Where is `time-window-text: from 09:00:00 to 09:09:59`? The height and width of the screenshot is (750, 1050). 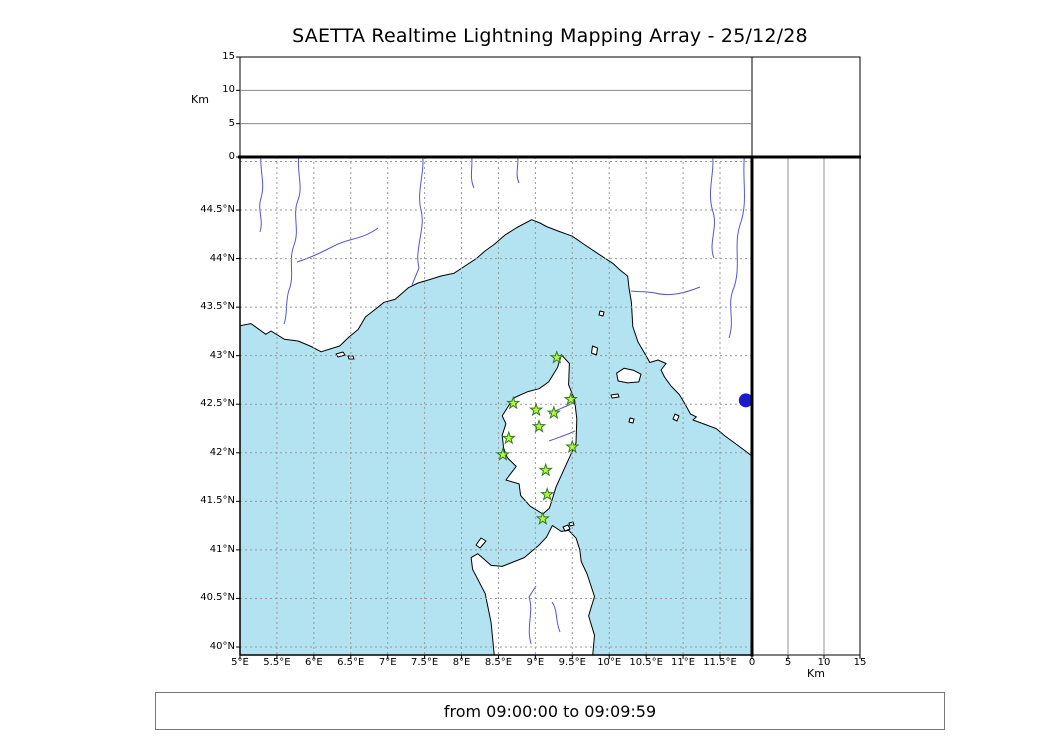
time-window-text: from 09:00:00 to 09:09:59 is located at coordinates (550, 711).